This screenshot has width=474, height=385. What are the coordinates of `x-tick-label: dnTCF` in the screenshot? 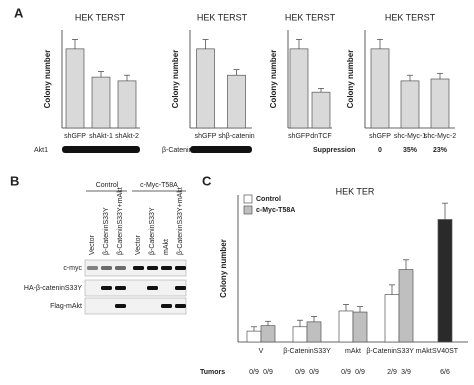 It's located at (320, 136).